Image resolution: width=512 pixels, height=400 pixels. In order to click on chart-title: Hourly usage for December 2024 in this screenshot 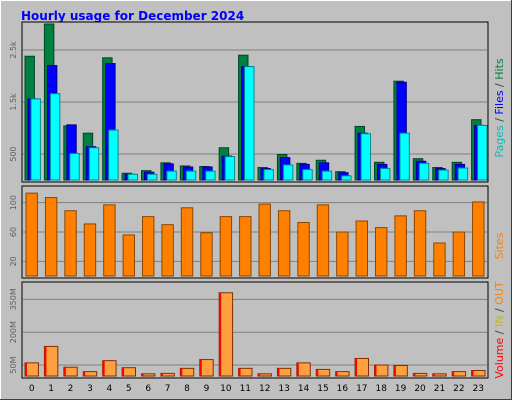, I will do `click(132, 16)`.